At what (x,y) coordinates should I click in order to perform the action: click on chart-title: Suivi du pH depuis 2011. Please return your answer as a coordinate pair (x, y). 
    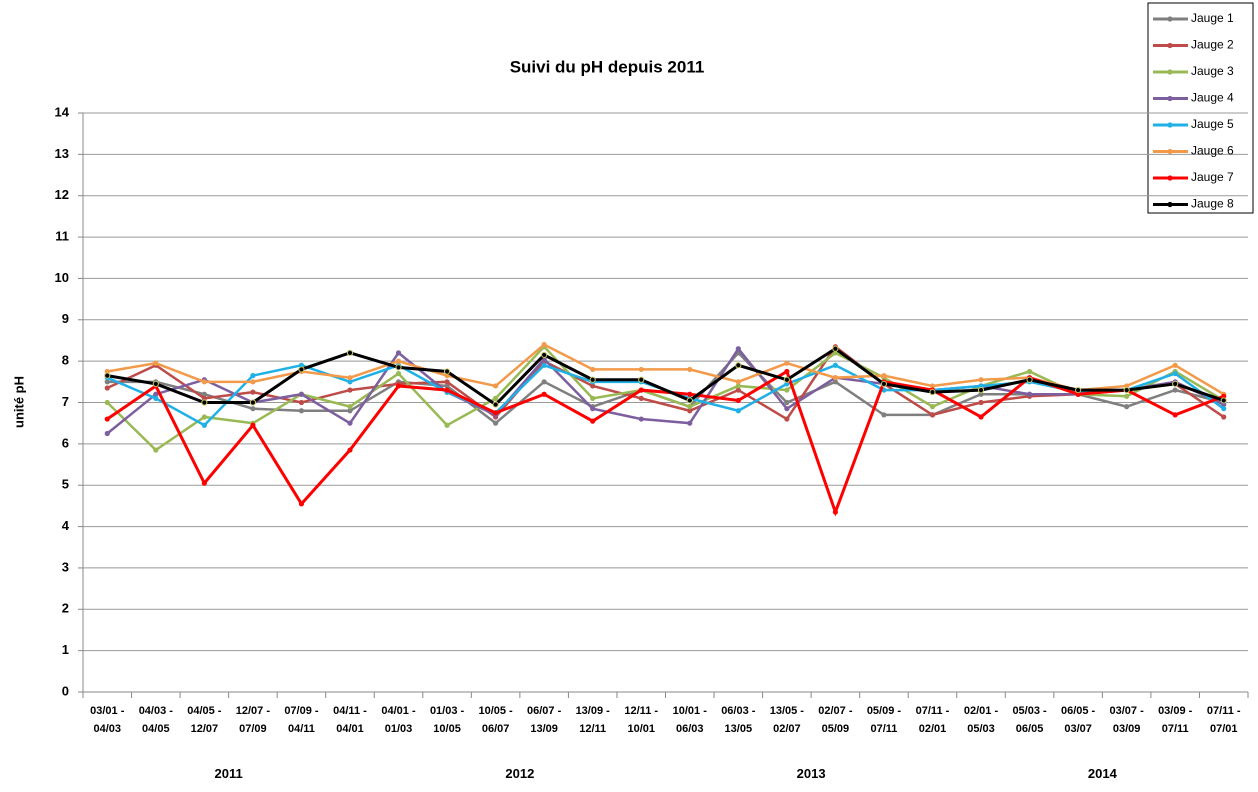
    Looking at the image, I should click on (607, 66).